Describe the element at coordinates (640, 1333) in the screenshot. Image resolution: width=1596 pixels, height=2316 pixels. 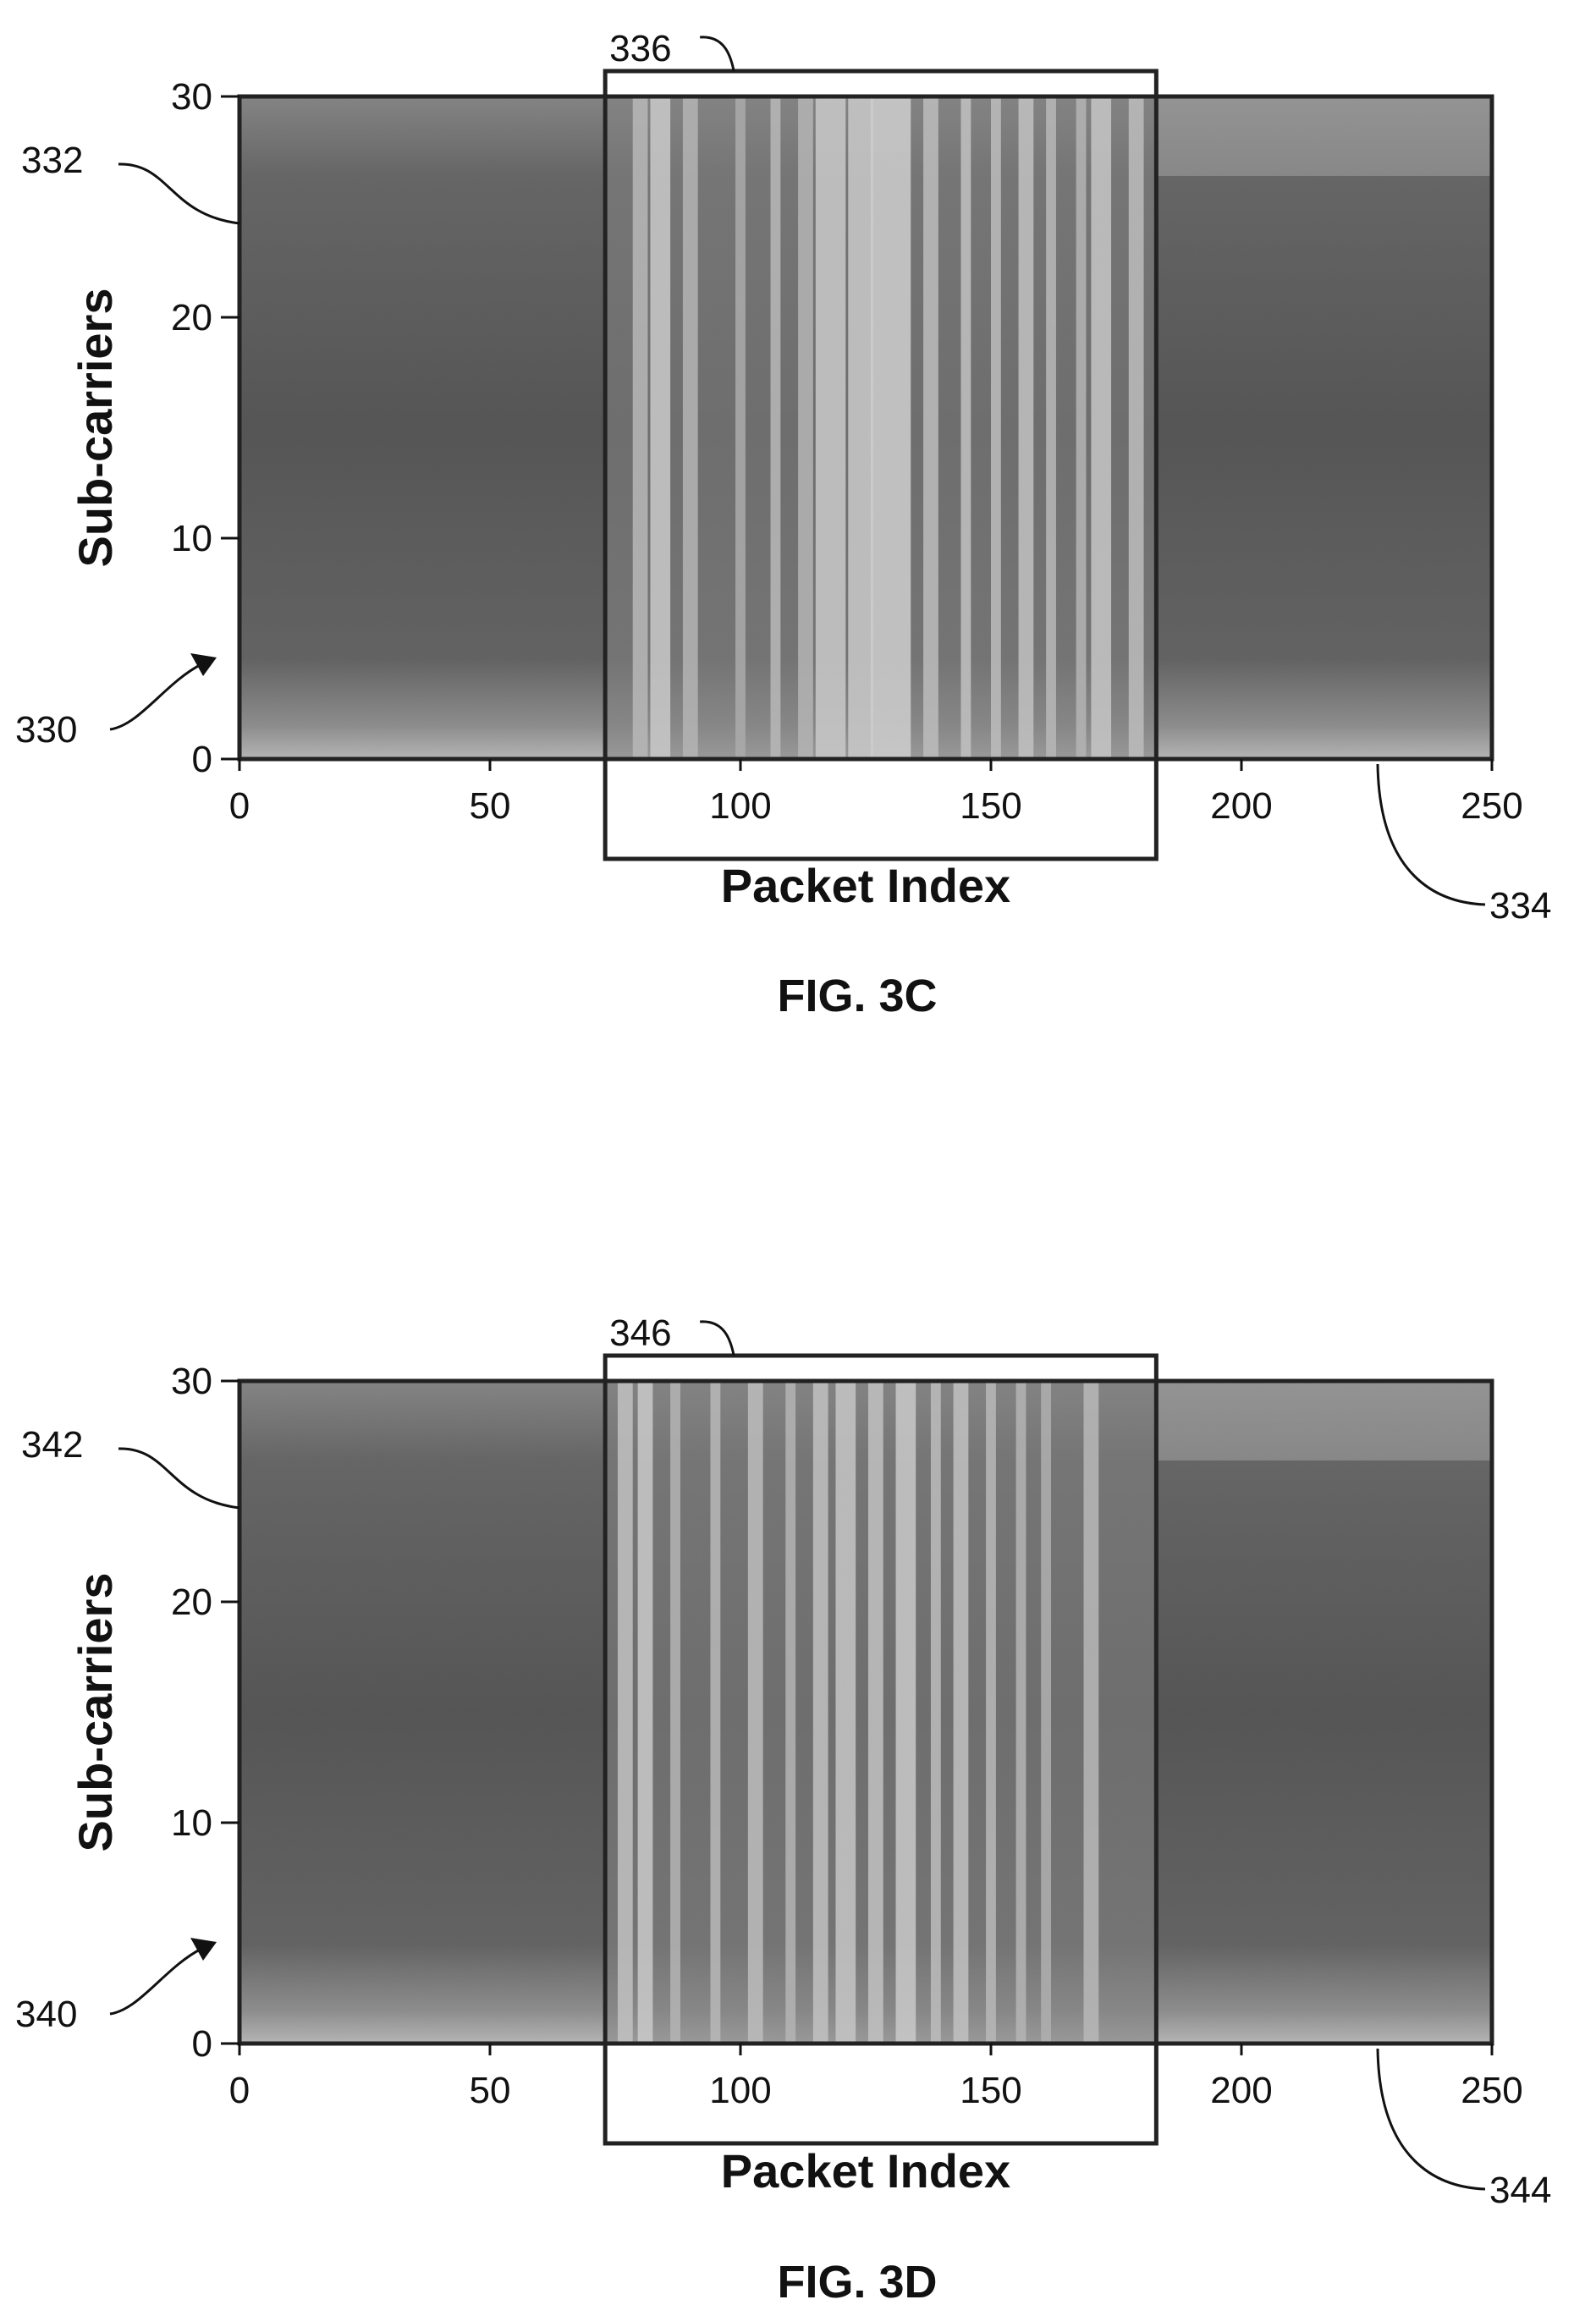
I see `ref-highlight: 346` at that location.